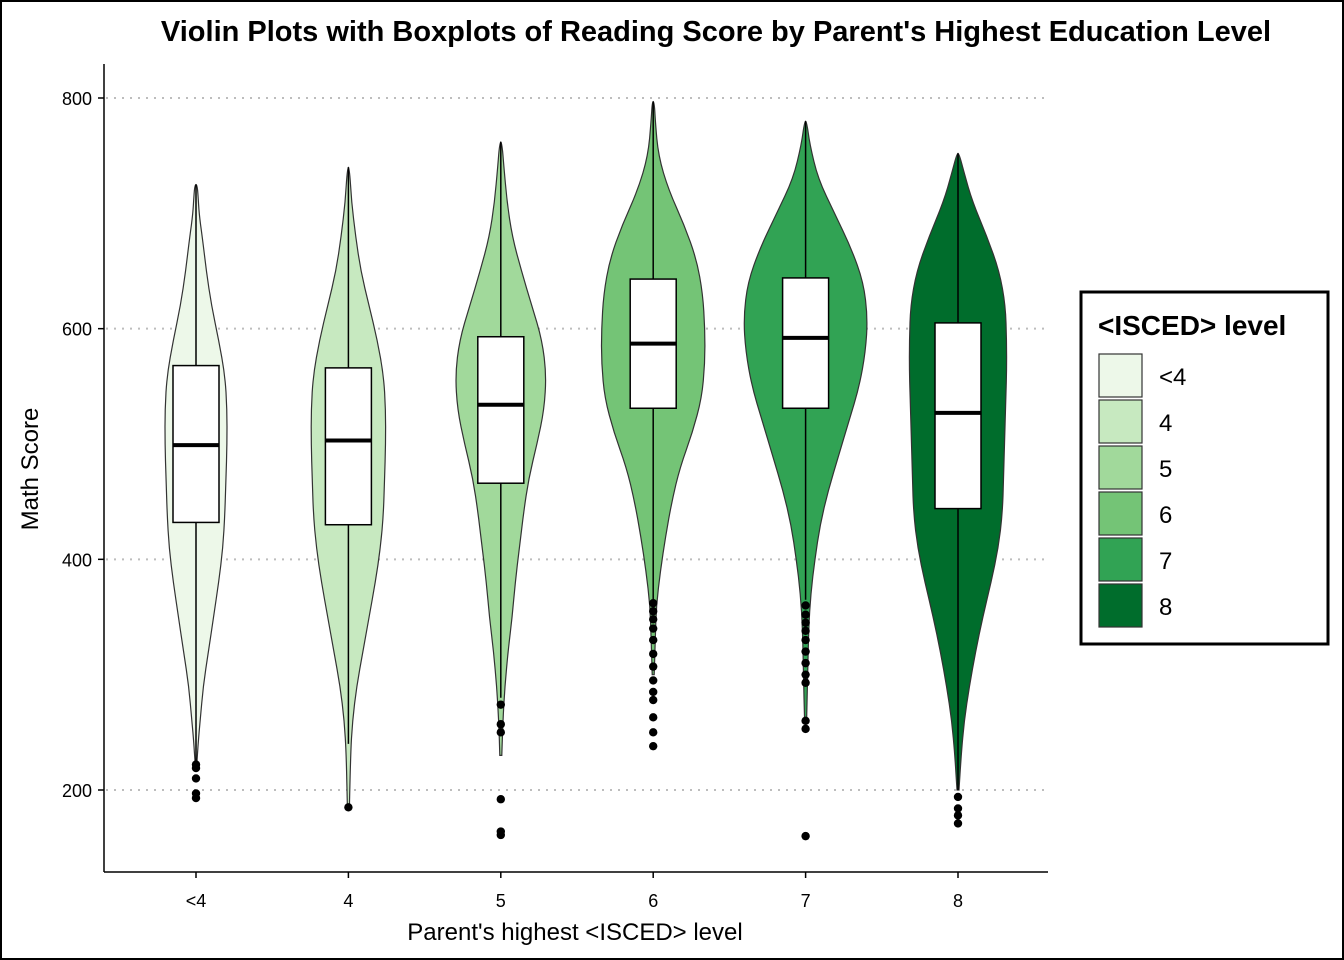 The width and height of the screenshot is (1344, 960). Describe the element at coordinates (77, 99) in the screenshot. I see `y-tick-label: 800` at that location.